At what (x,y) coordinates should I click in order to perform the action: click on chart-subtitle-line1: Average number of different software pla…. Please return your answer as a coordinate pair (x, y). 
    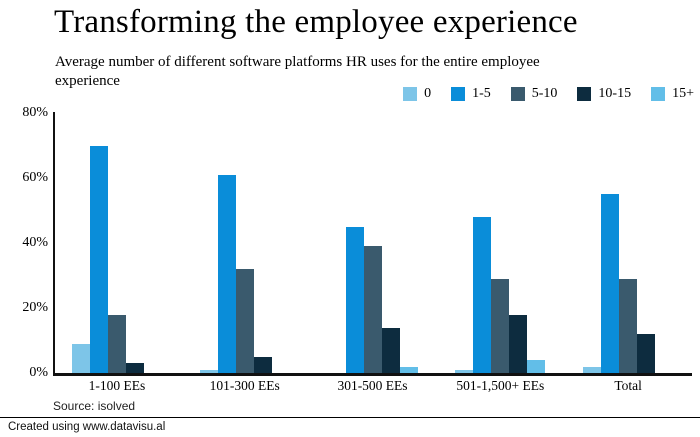
    Looking at the image, I should click on (297, 62).